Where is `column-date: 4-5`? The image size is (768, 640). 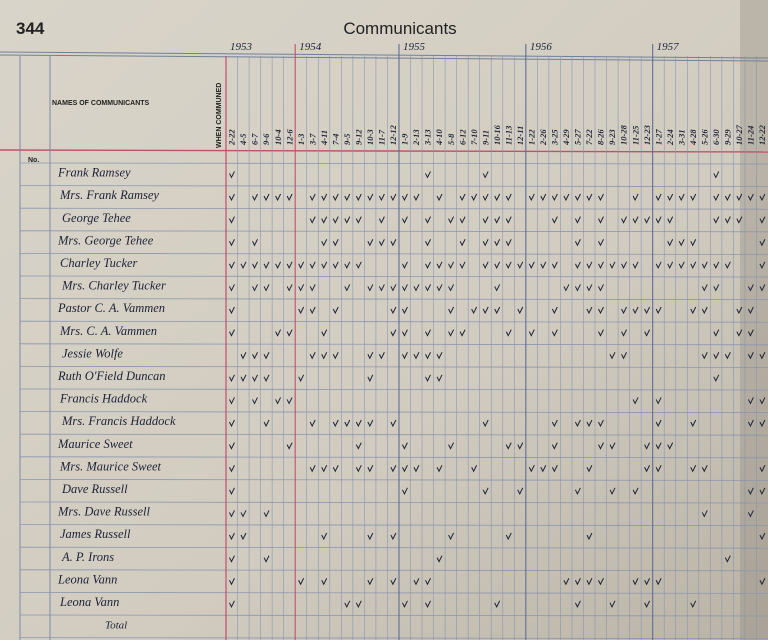
column-date: 4-5 is located at coordinates (243, 139).